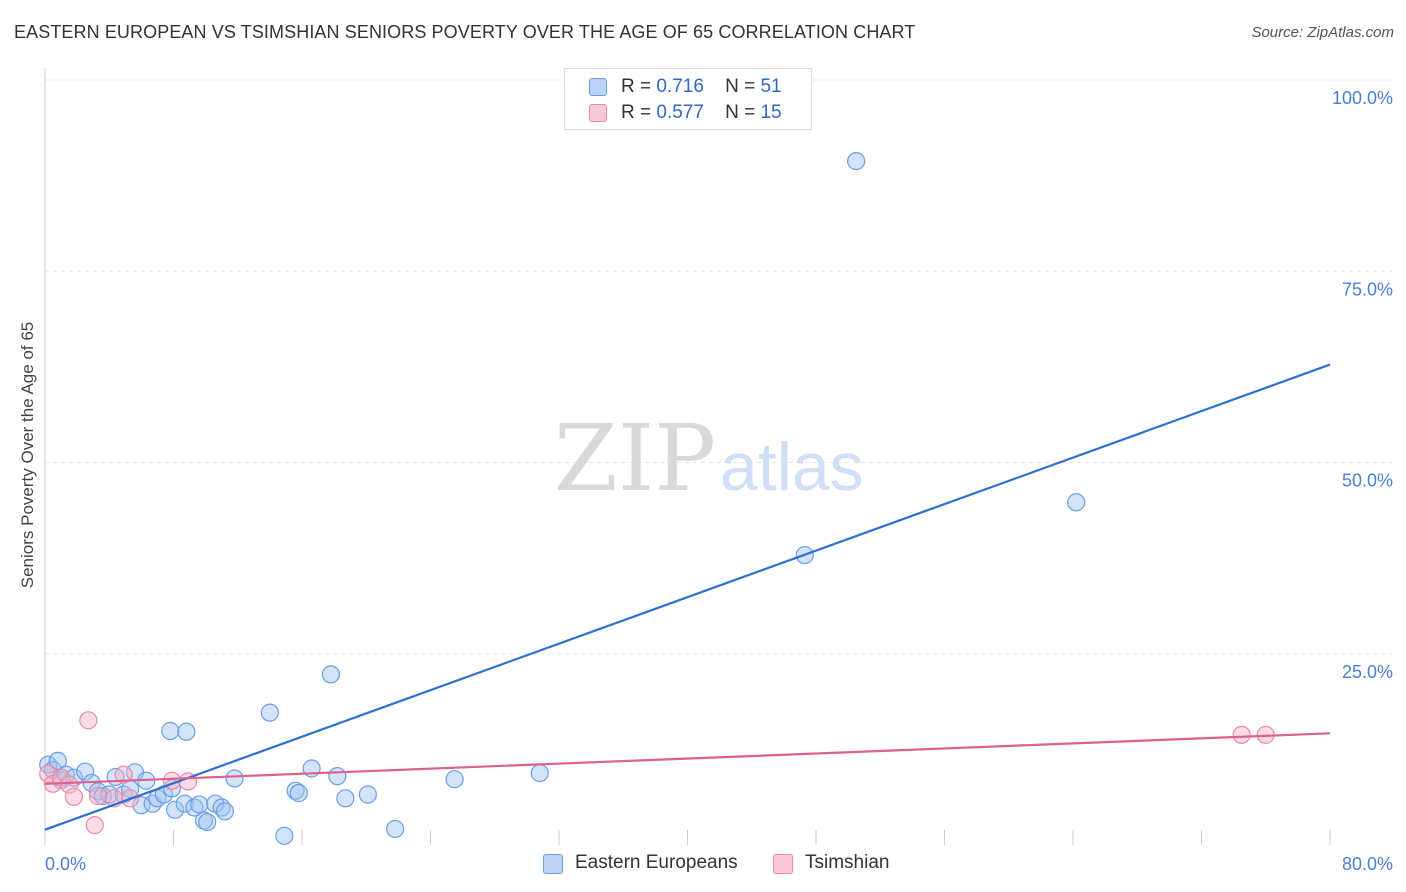 Image resolution: width=1406 pixels, height=892 pixels. What do you see at coordinates (27, 455) in the screenshot?
I see `y-axis-label: Seniors Poverty Over the Age of 65` at bounding box center [27, 455].